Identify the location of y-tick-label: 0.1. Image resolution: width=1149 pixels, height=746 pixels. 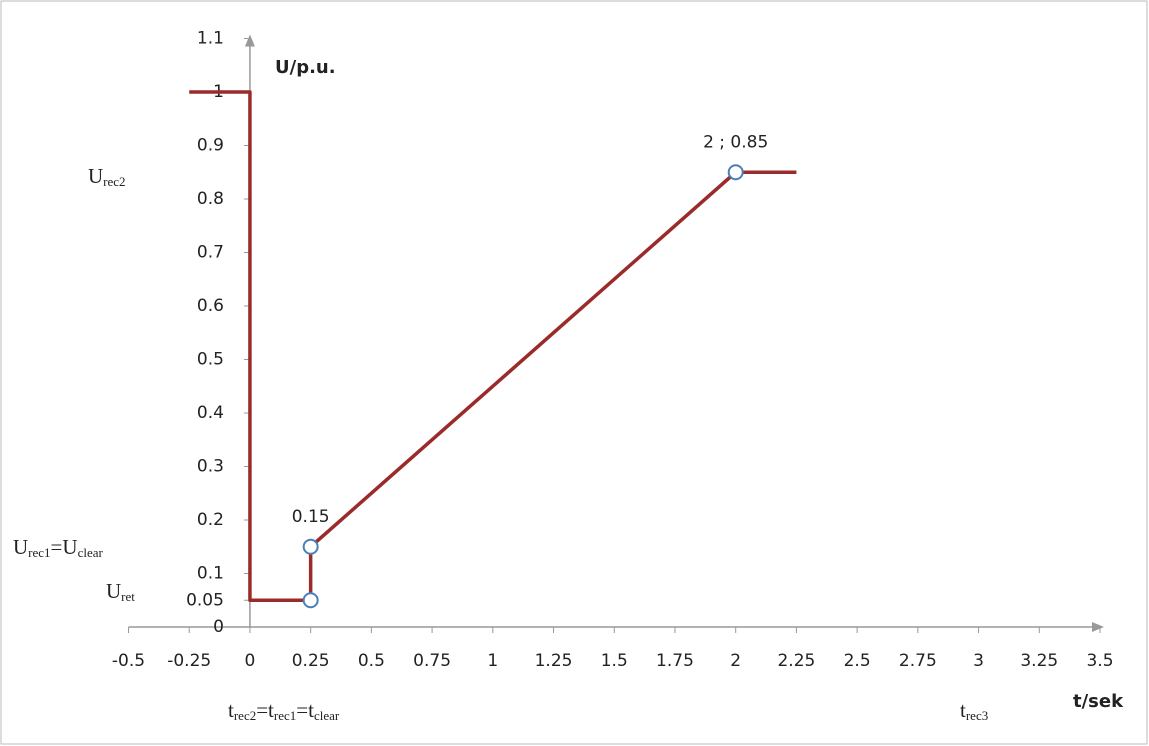
(210, 574).